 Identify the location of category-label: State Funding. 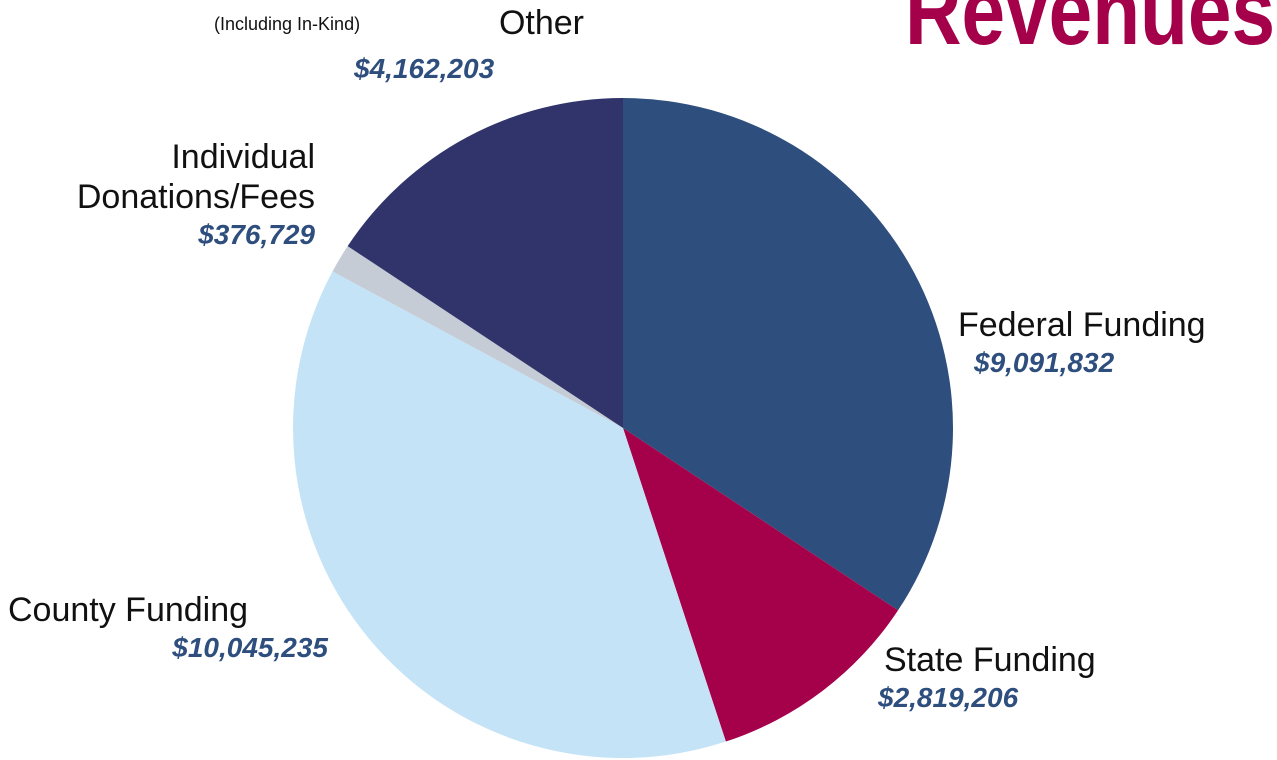
(990, 660).